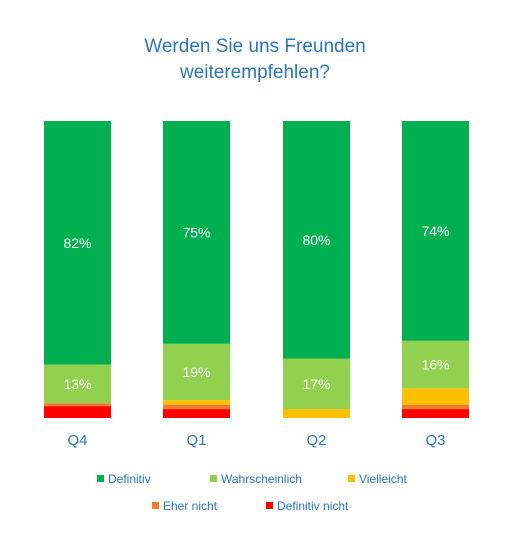 This screenshot has width=510, height=539. I want to click on category-label-q2: Q2, so click(316, 440).